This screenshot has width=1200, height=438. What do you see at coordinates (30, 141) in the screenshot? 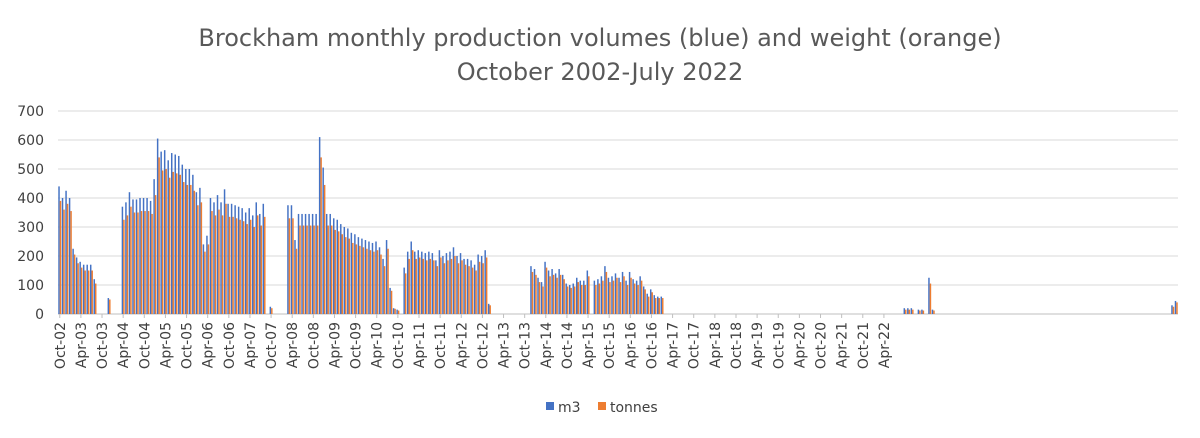
I see `y-tick-label: 600` at bounding box center [30, 141].